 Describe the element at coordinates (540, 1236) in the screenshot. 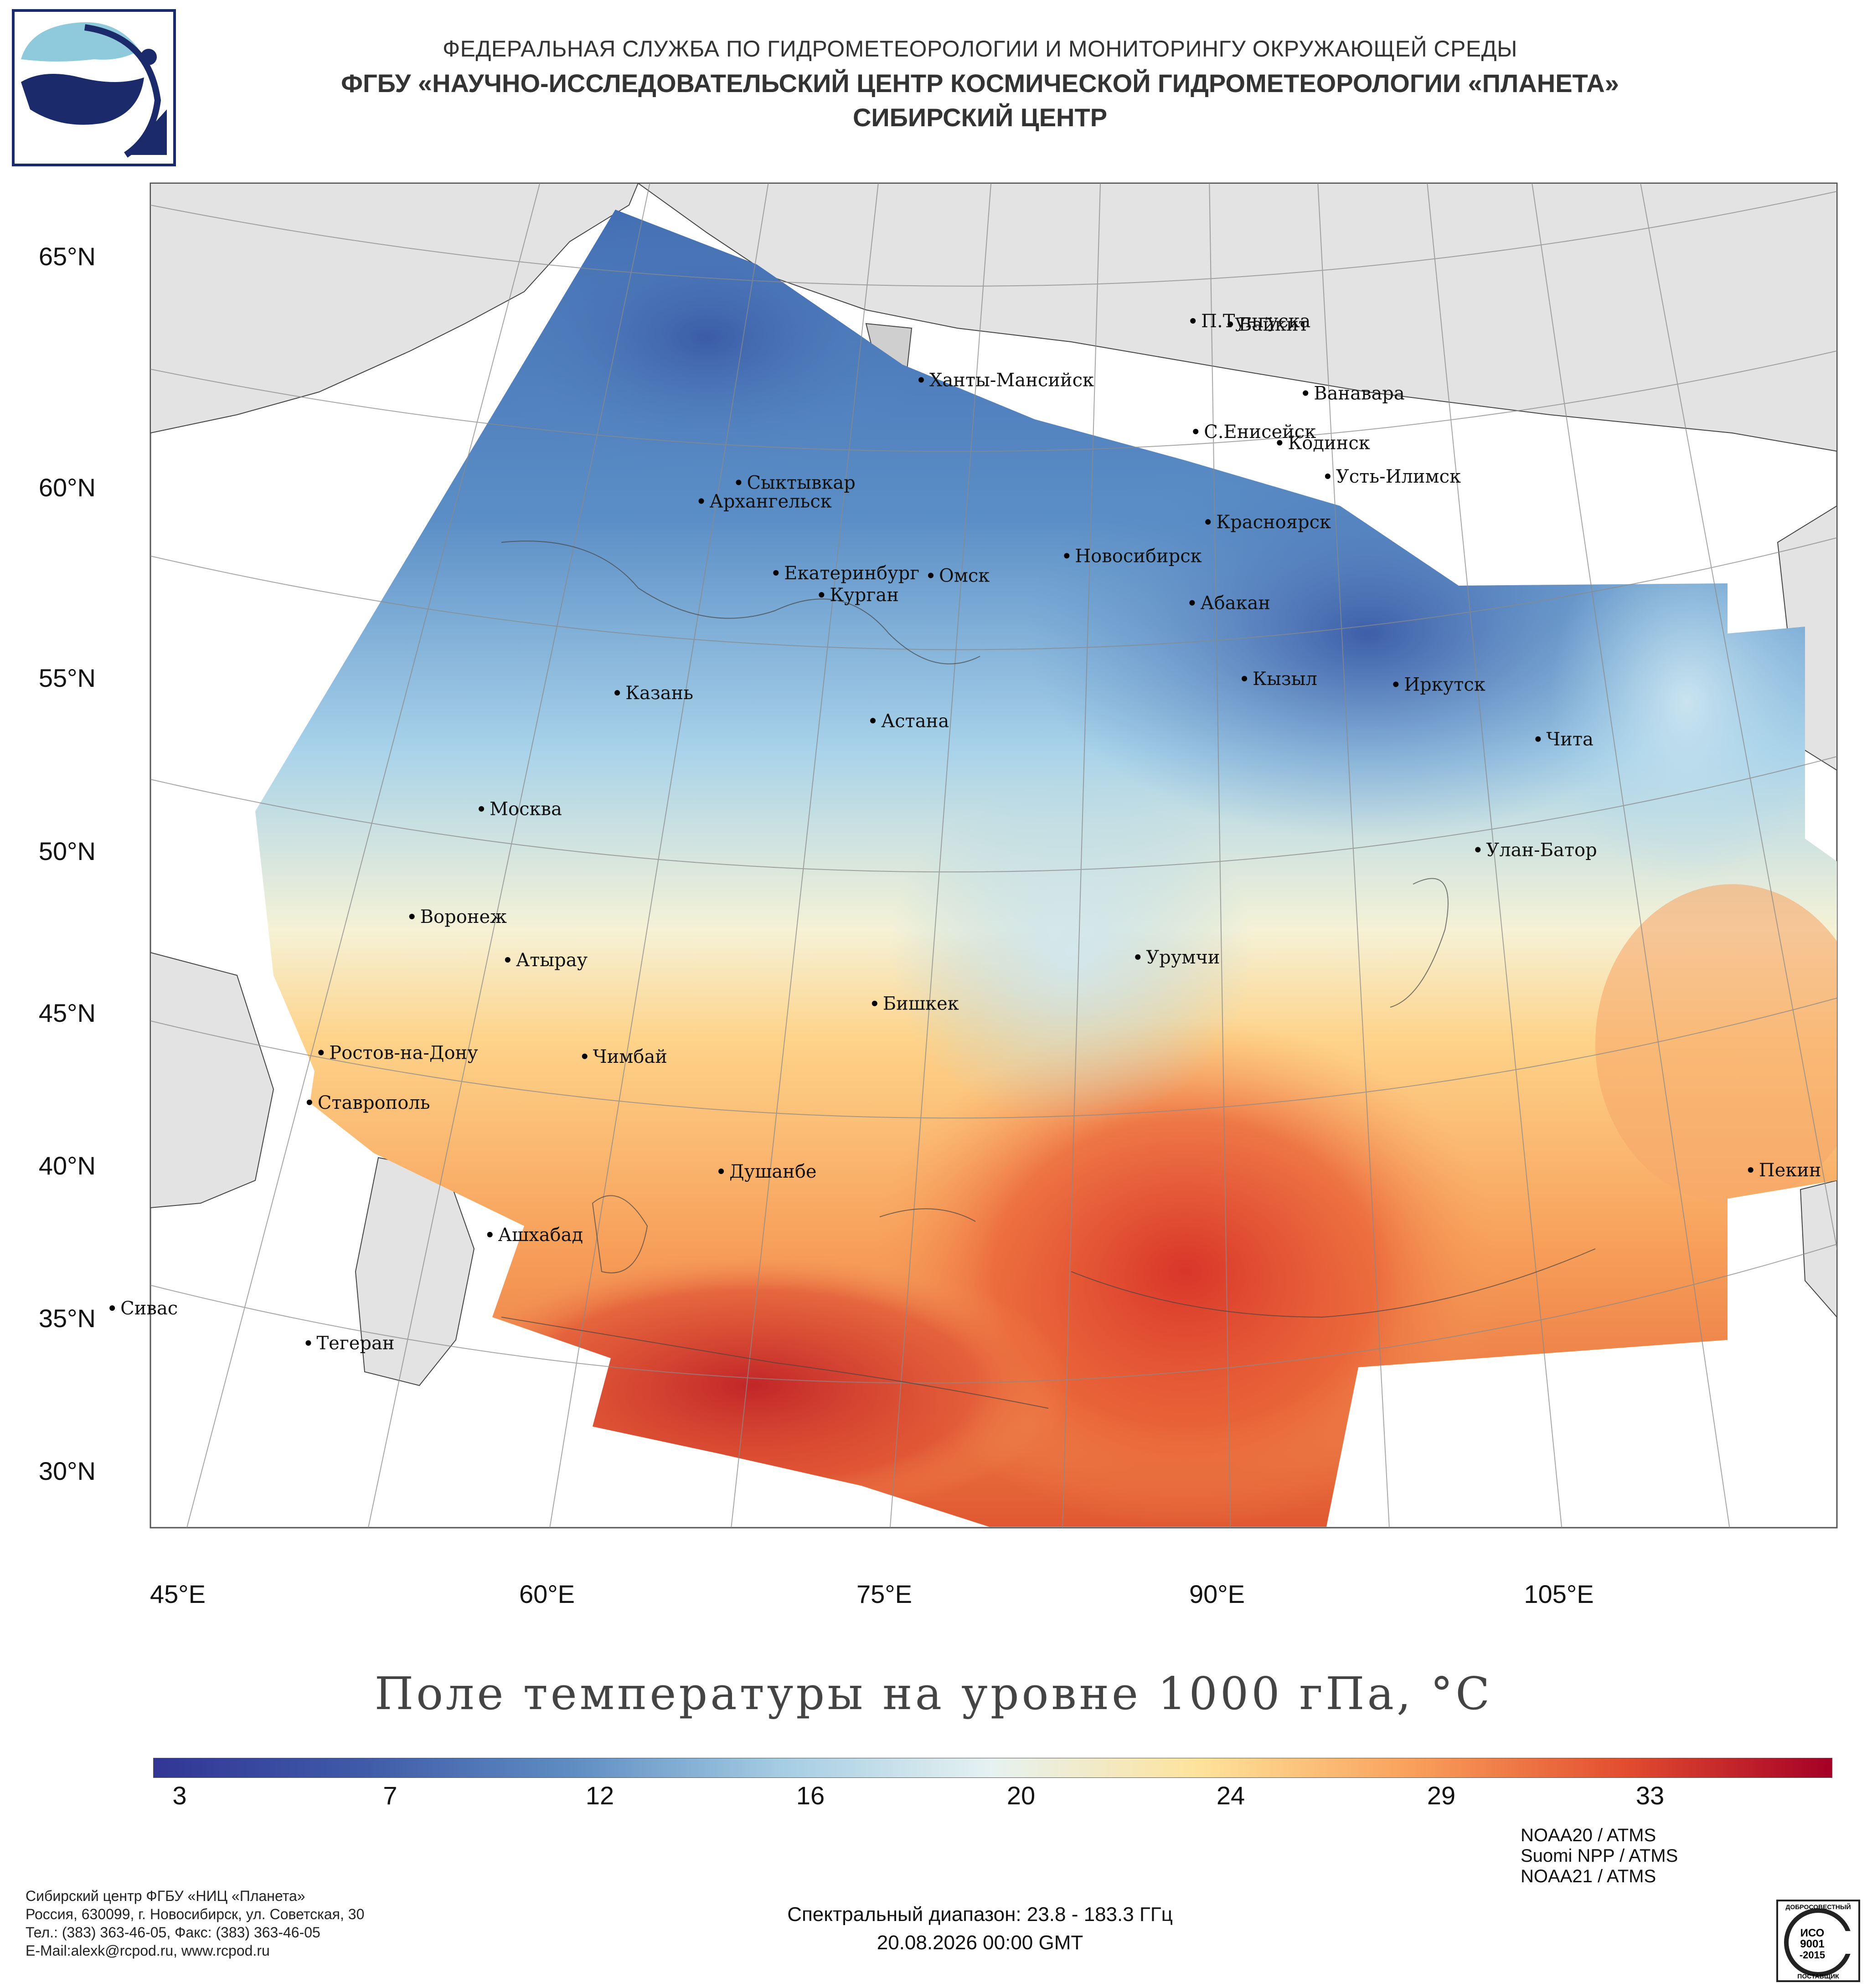

I see `city-label: Ашхабад` at that location.